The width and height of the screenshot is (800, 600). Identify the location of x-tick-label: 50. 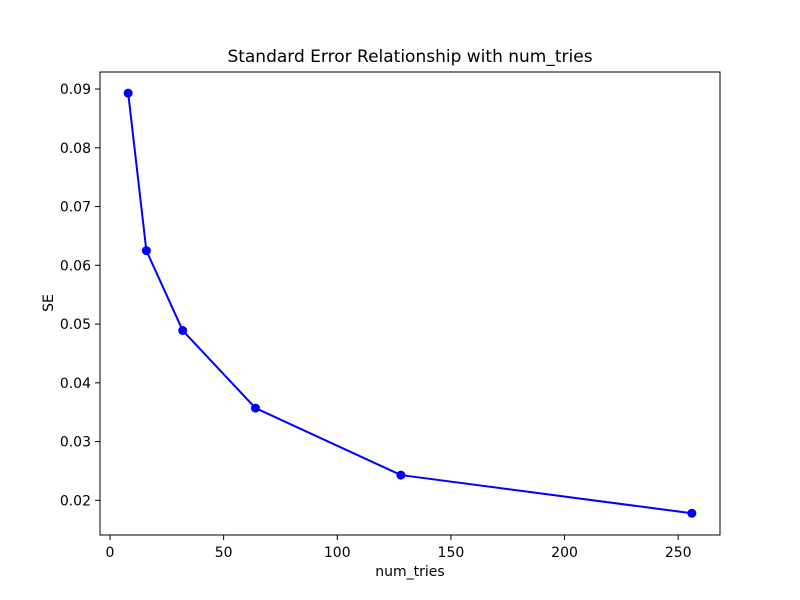
(224, 553).